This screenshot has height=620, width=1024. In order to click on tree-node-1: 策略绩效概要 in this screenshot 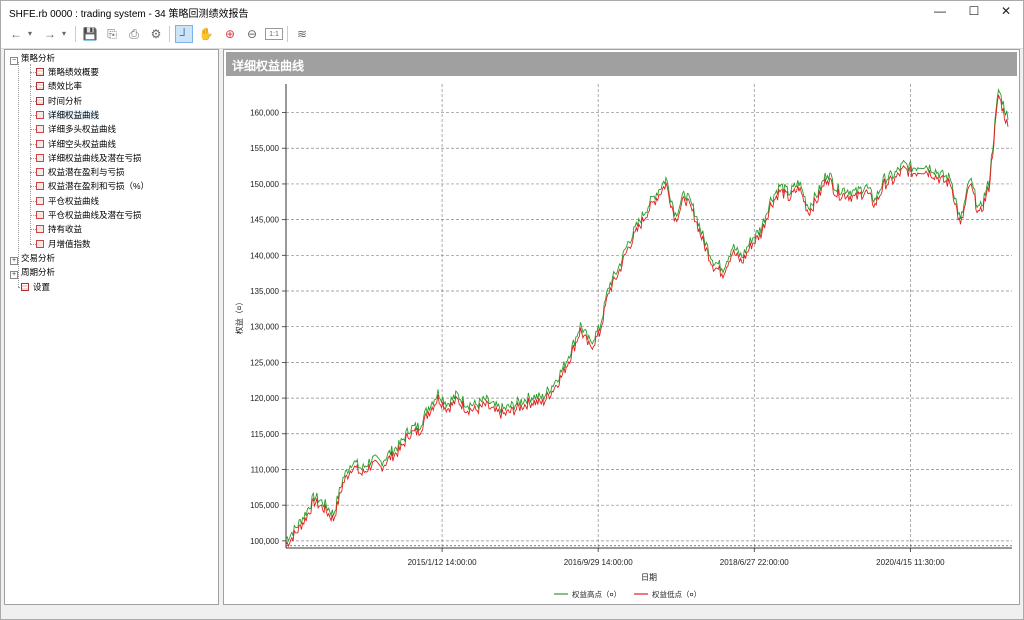, I will do `click(67, 72)`.